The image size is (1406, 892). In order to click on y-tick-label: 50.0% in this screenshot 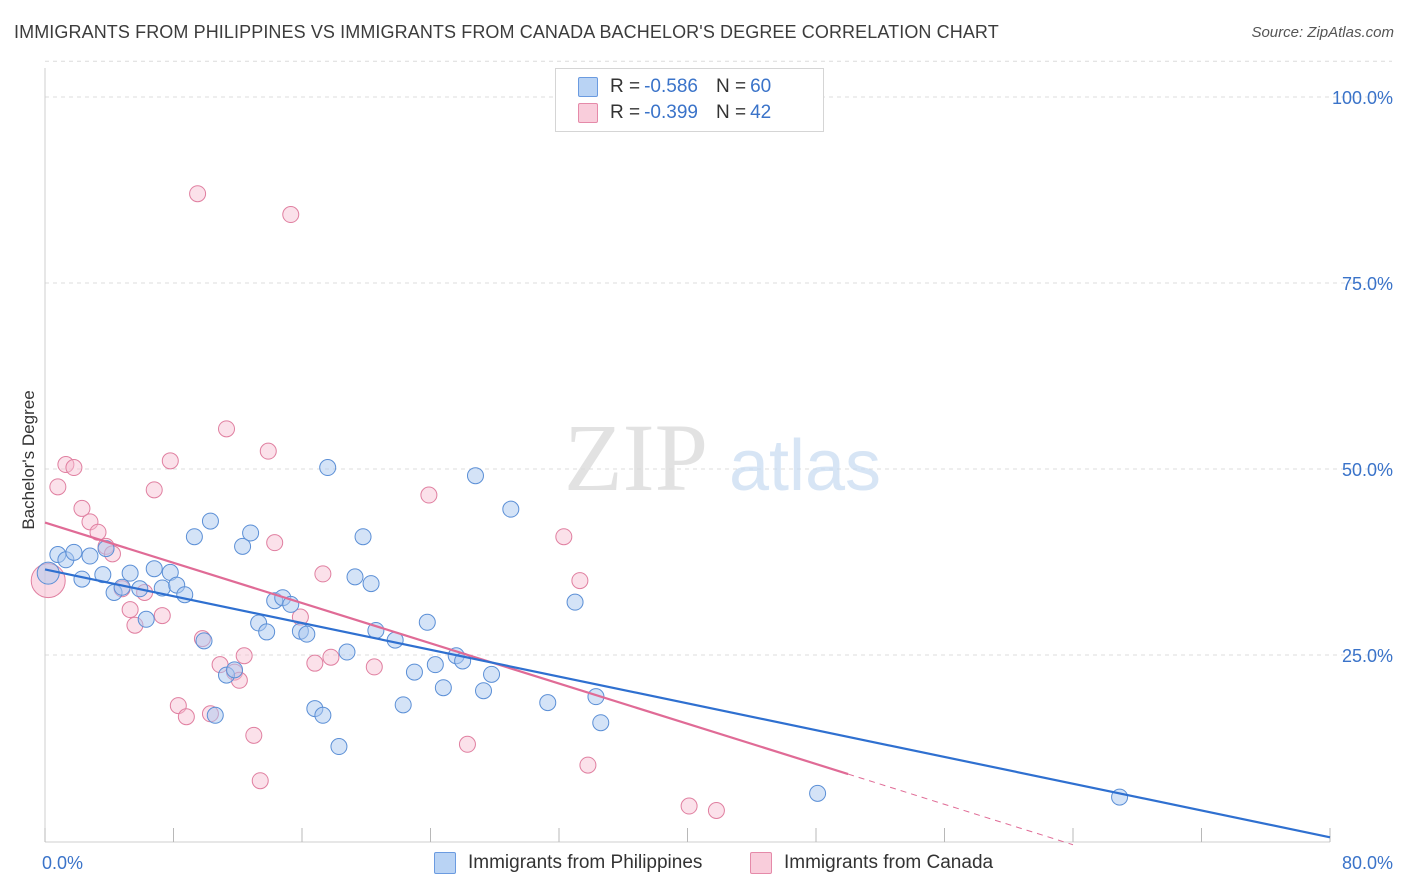, I will do `click(1367, 470)`.